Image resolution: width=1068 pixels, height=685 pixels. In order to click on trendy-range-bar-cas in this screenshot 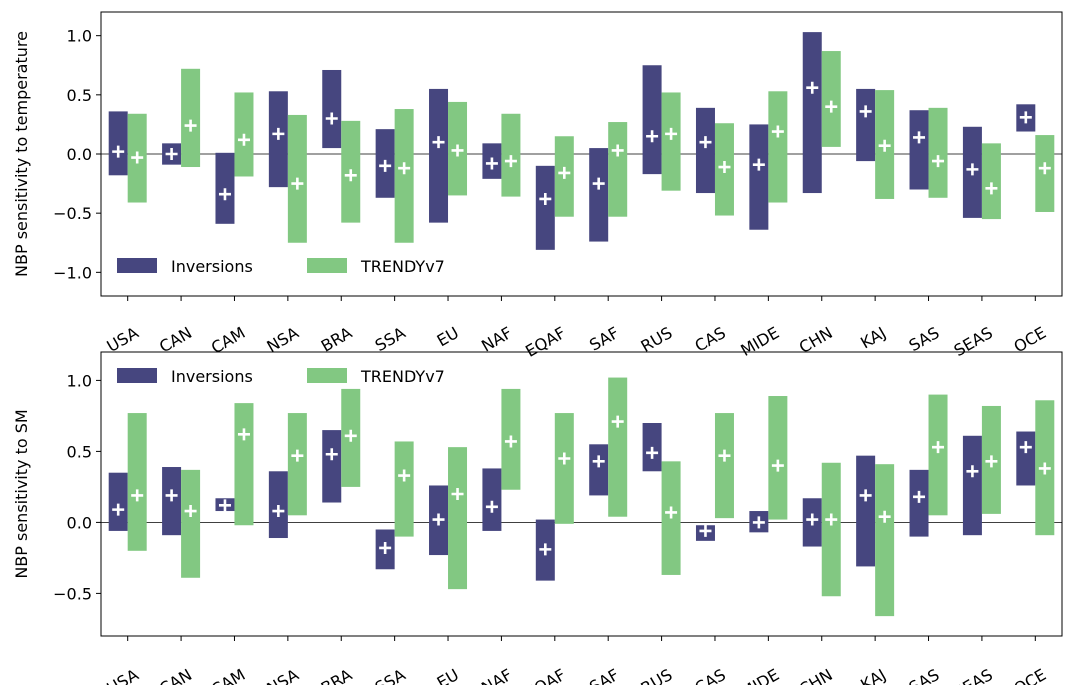, I will do `click(724, 466)`.